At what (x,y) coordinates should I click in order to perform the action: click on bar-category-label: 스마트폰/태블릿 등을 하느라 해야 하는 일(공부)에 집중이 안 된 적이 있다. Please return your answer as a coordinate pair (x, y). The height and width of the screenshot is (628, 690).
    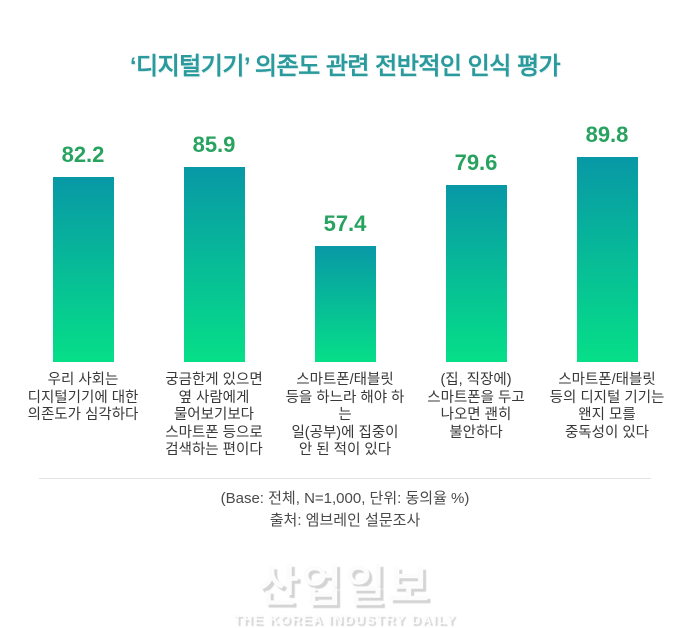
    Looking at the image, I should click on (345, 415).